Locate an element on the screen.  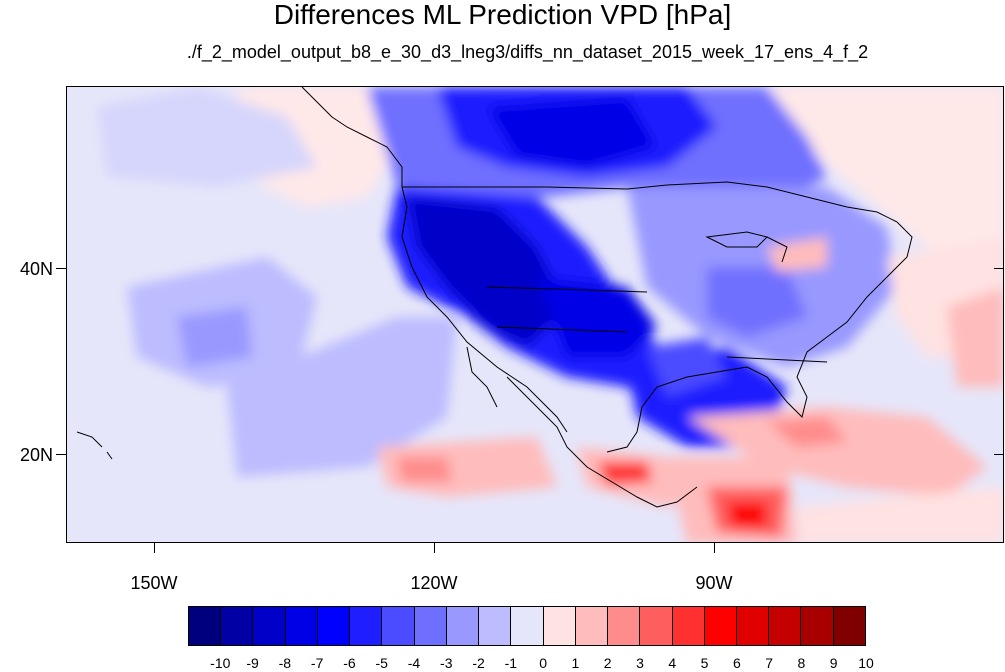
legend-label: 2 is located at coordinates (607, 663).